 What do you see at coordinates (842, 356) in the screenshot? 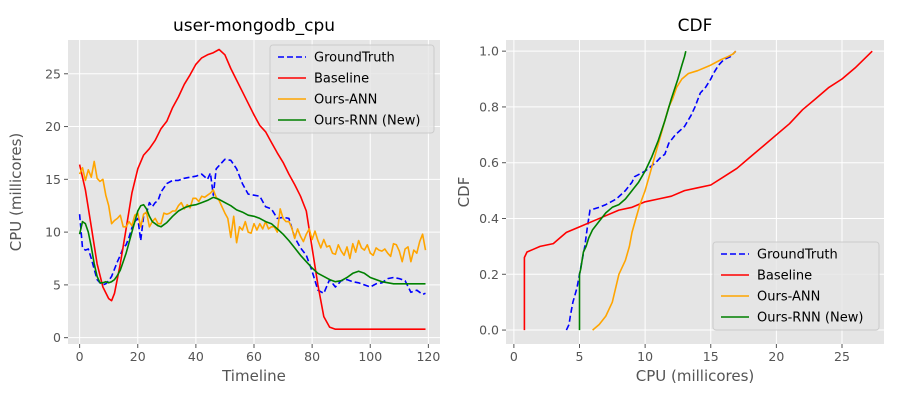
I see `x-tick-label: 25` at bounding box center [842, 356].